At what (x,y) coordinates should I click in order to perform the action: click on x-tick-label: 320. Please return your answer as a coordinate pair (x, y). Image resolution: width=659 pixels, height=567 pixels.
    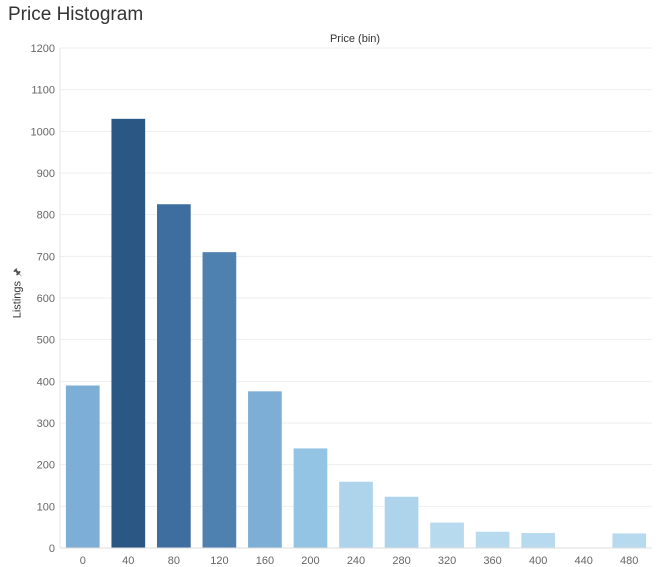
    Looking at the image, I should click on (447, 561).